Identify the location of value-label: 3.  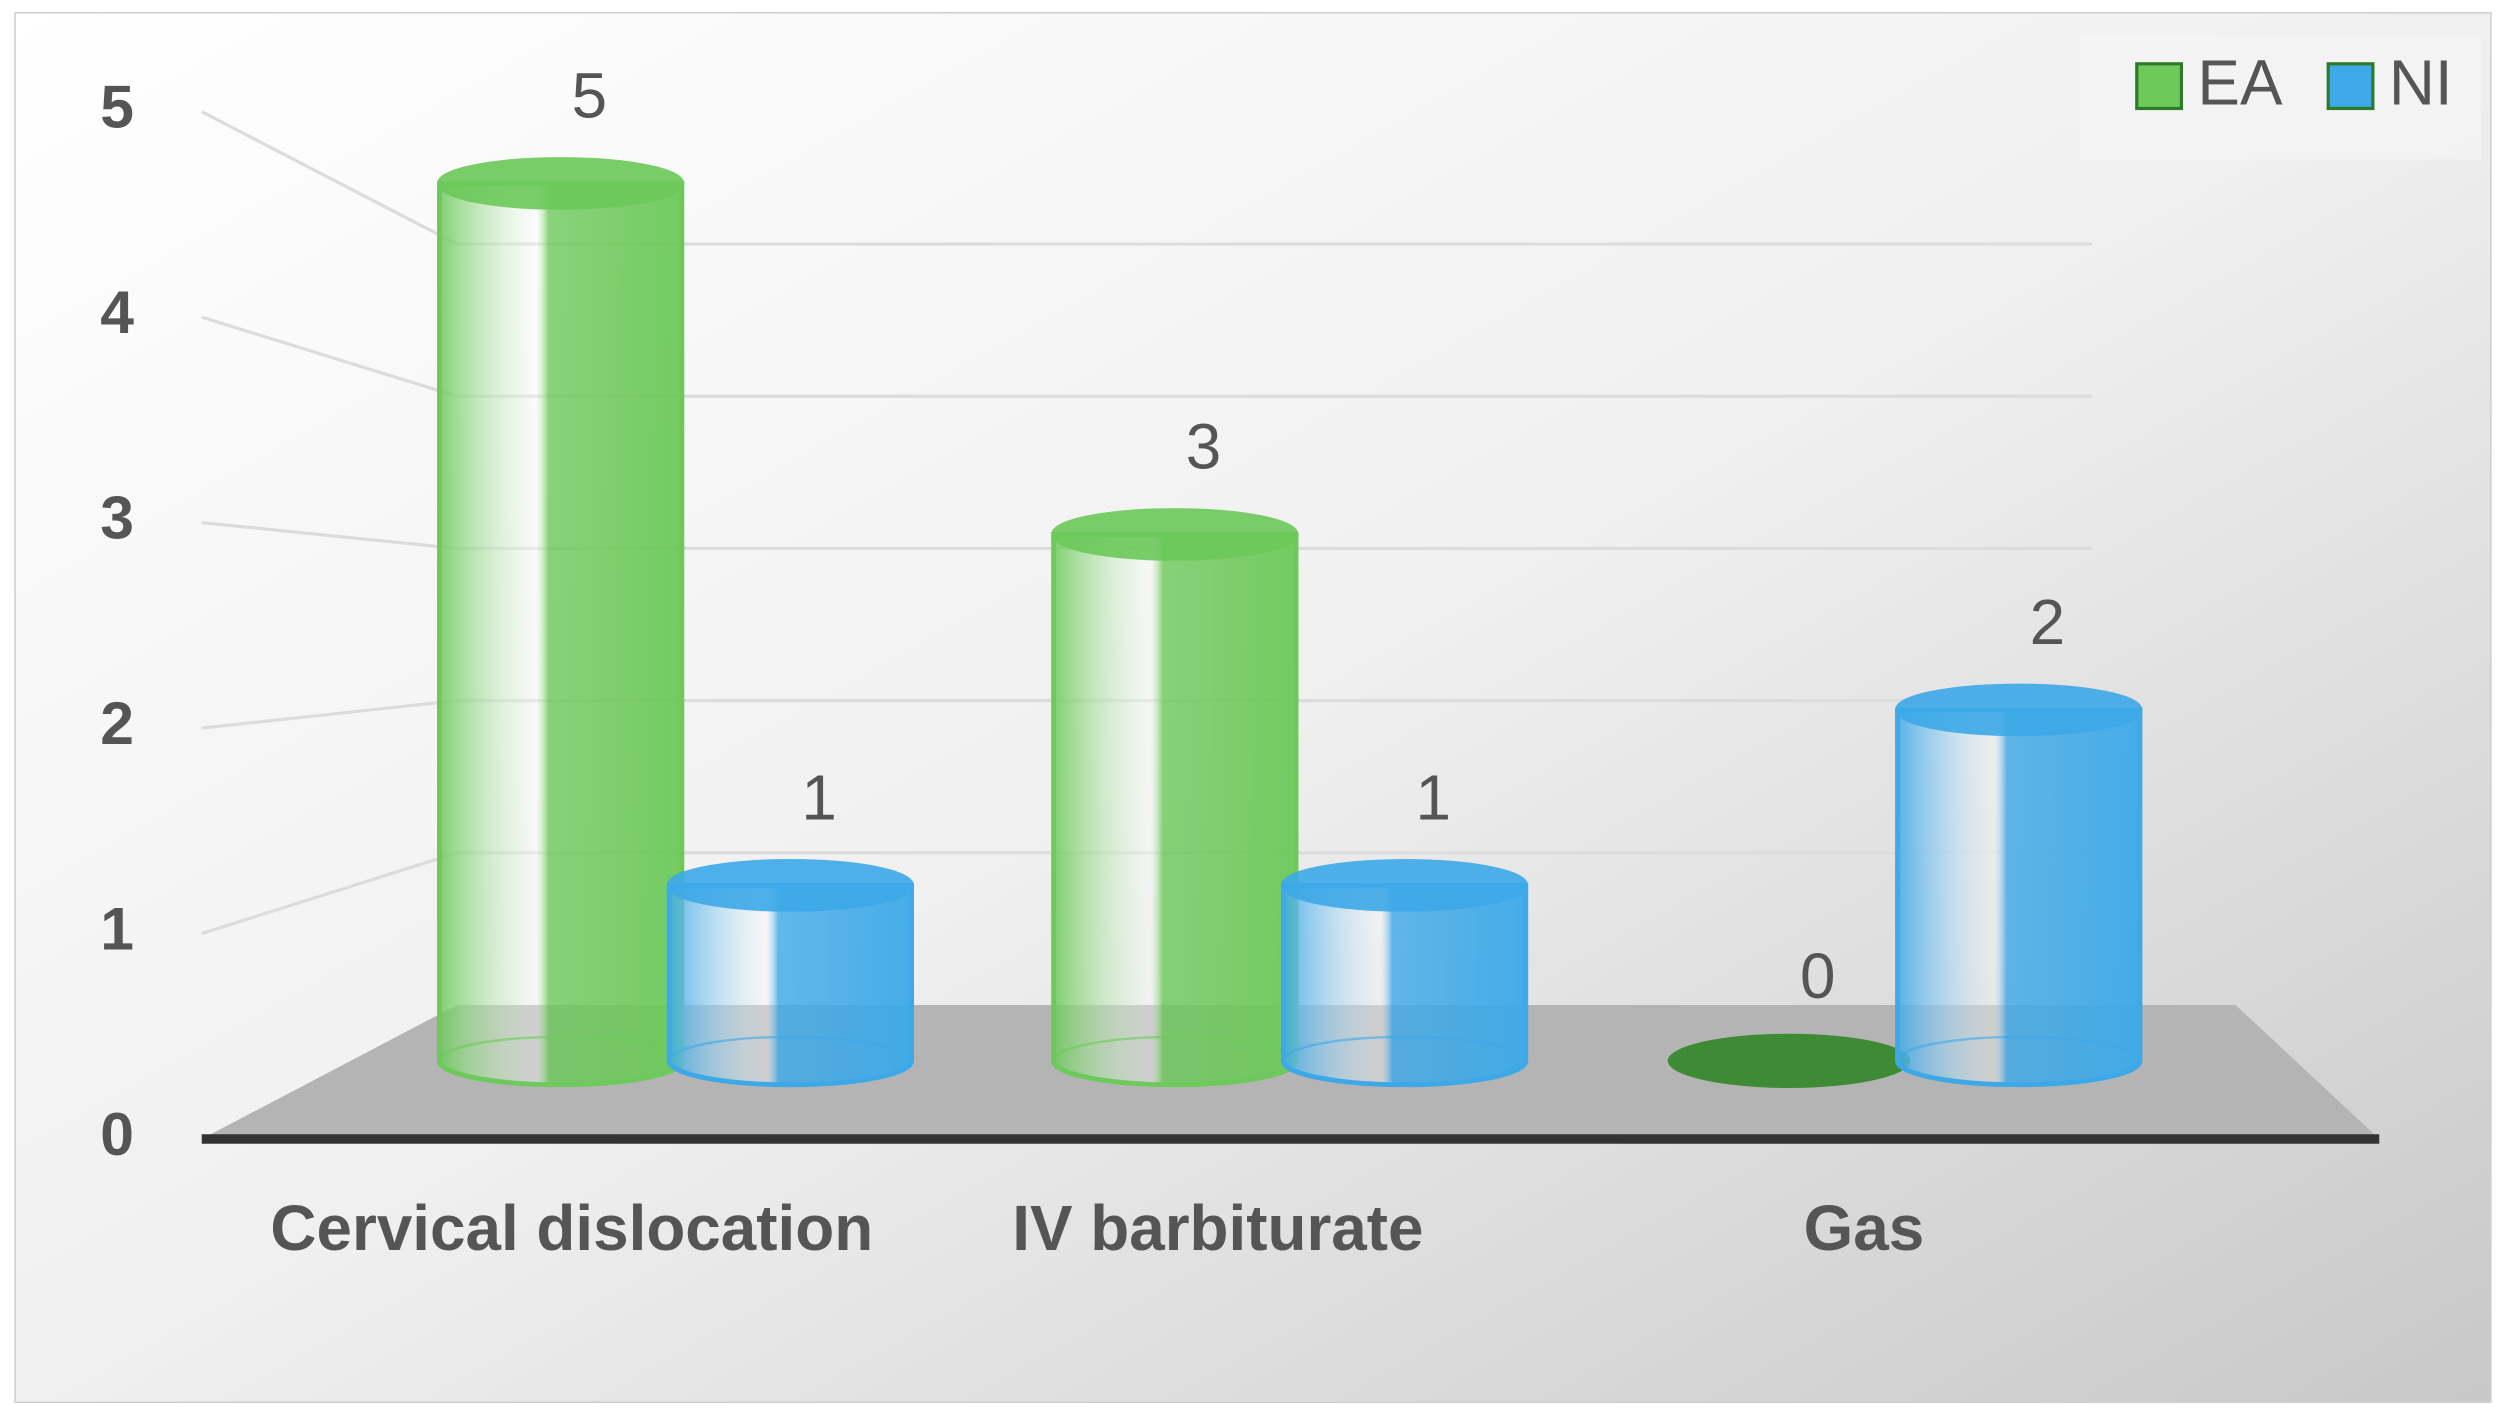
(1203, 446).